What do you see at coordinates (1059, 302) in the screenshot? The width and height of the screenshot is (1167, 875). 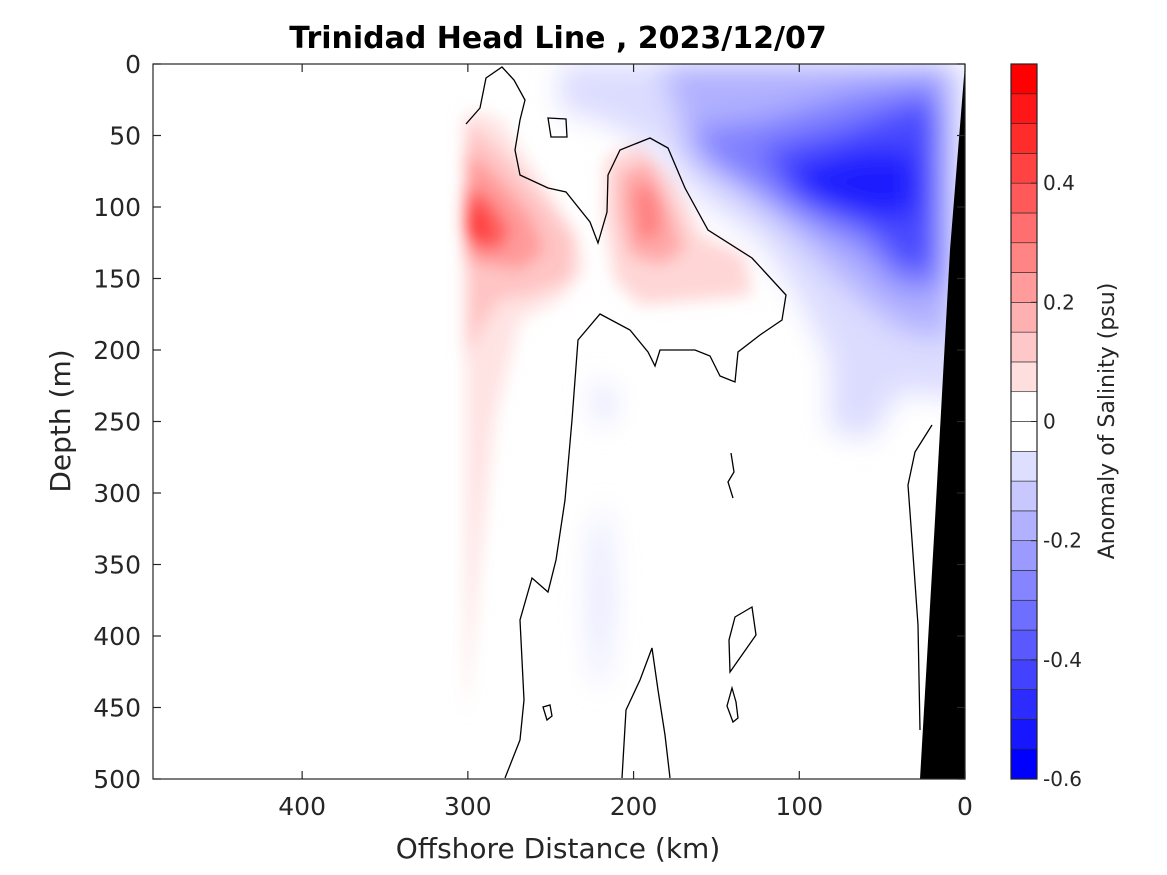 I see `colorbar-tick-label: 0.2` at bounding box center [1059, 302].